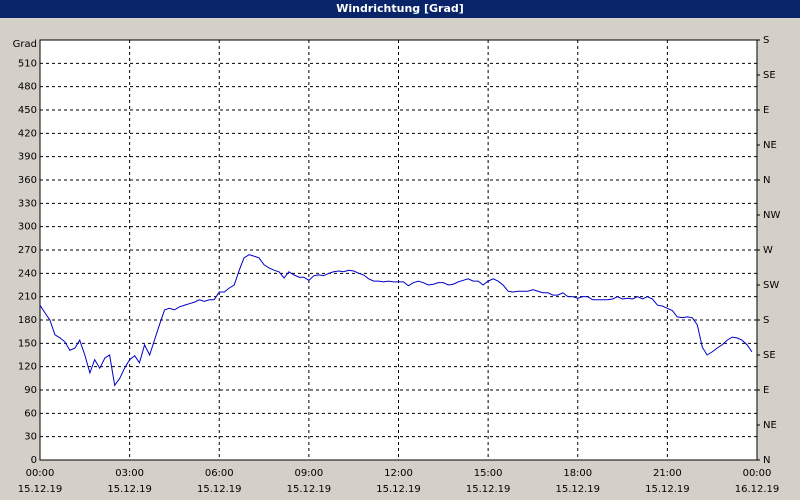 The image size is (800, 500). What do you see at coordinates (771, 215) in the screenshot?
I see `y2-tick-label: NW` at bounding box center [771, 215].